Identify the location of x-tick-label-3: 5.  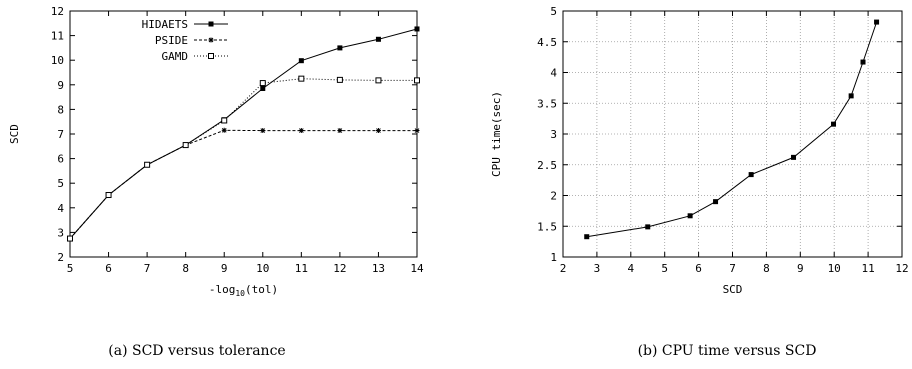
(664, 268).